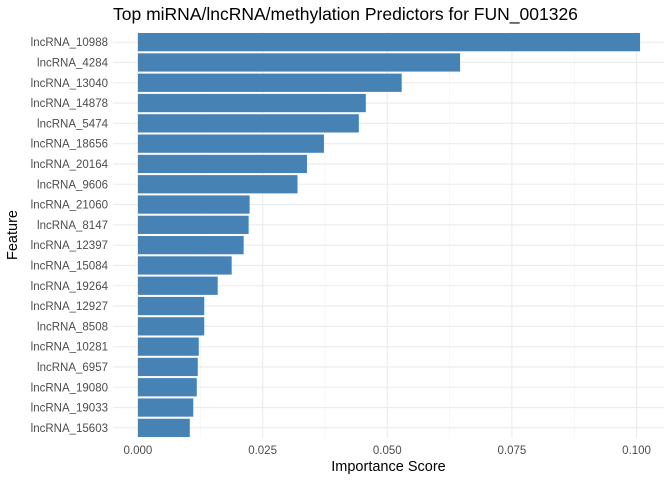  What do you see at coordinates (72, 368) in the screenshot?
I see `y-tick-label: lncRNA_6957` at bounding box center [72, 368].